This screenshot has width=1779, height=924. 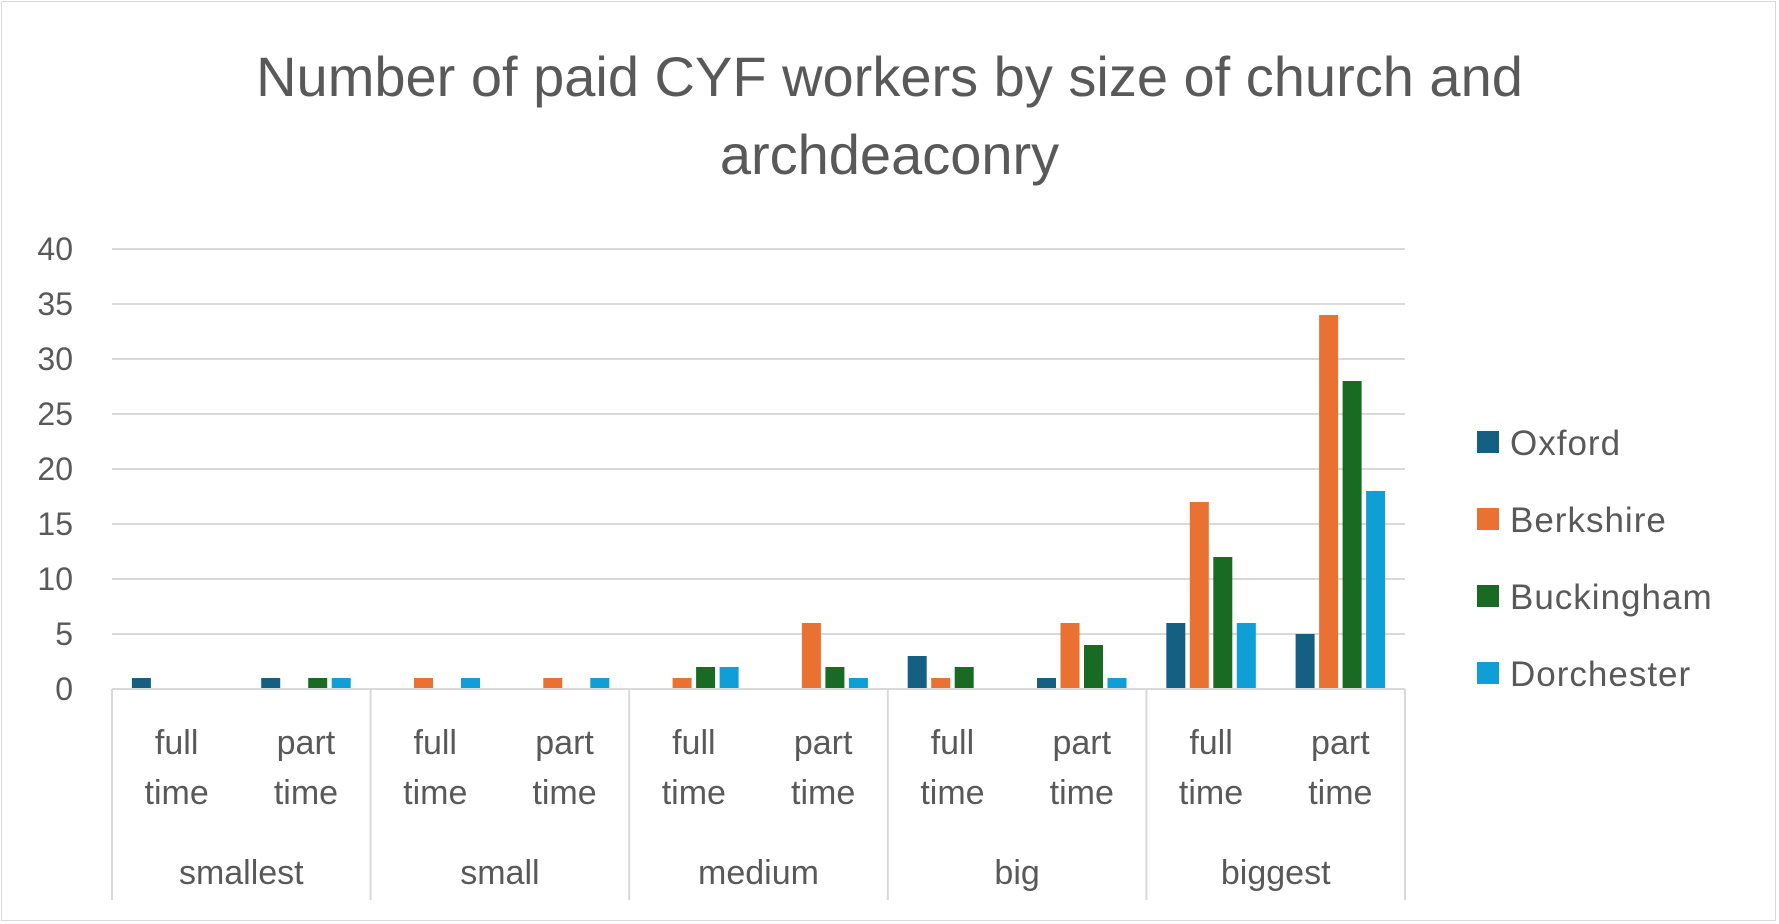 What do you see at coordinates (55, 304) in the screenshot?
I see `y-tick-label: 35` at bounding box center [55, 304].